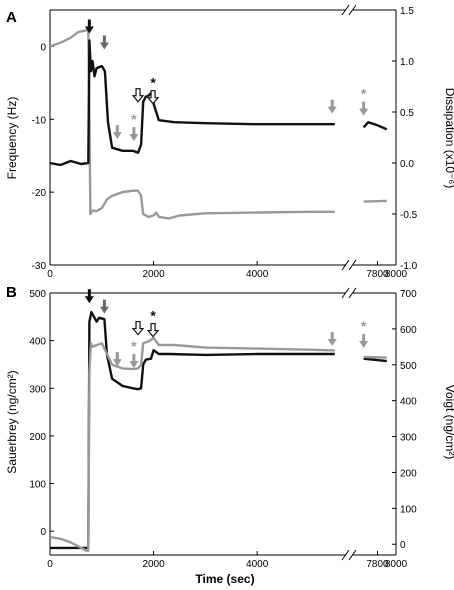 The width and height of the screenshot is (454, 590). Describe the element at coordinates (407, 164) in the screenshot. I see `right-tick-label: 0.0` at that location.